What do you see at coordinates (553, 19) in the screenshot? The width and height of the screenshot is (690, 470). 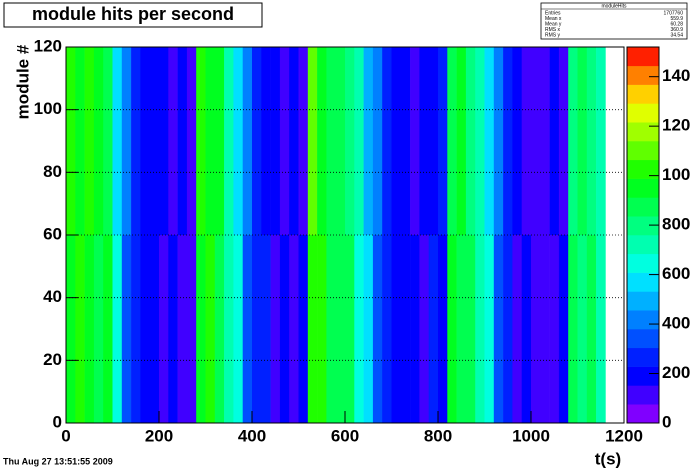 I see `stats-label: Mean x` at bounding box center [553, 19].